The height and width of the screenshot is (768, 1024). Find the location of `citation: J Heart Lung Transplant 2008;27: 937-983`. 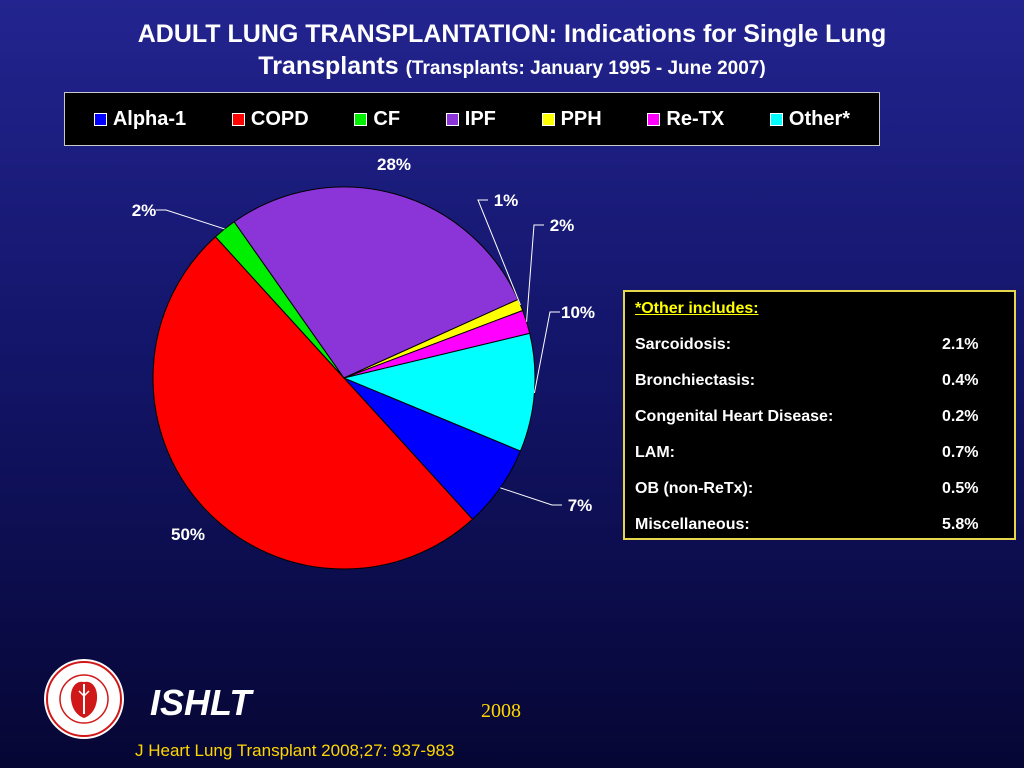

citation: J Heart Lung Transplant 2008;27: 937-983 is located at coordinates (295, 750).